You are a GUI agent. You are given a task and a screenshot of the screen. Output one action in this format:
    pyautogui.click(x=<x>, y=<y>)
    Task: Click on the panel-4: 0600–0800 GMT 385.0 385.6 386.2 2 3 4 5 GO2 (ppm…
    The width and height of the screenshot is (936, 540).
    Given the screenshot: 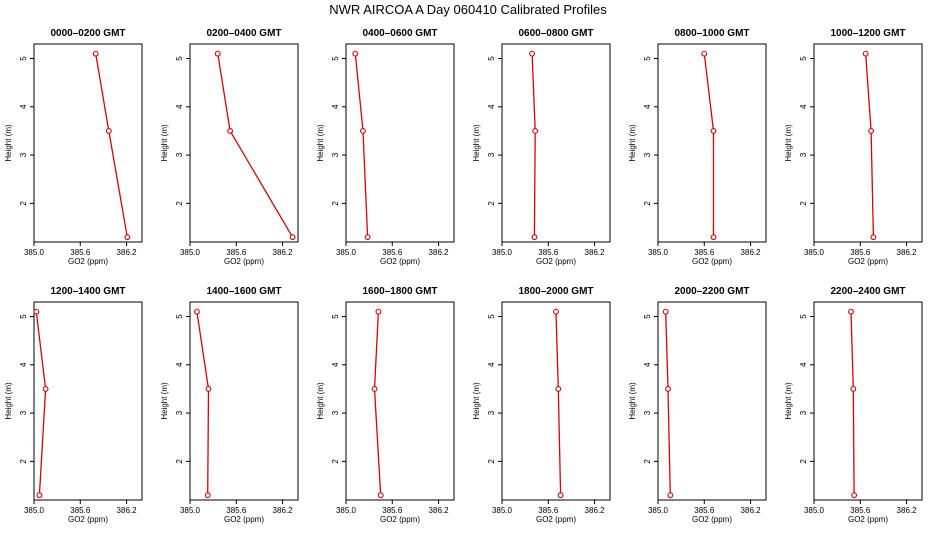 What is the action you would take?
    pyautogui.click(x=541, y=147)
    